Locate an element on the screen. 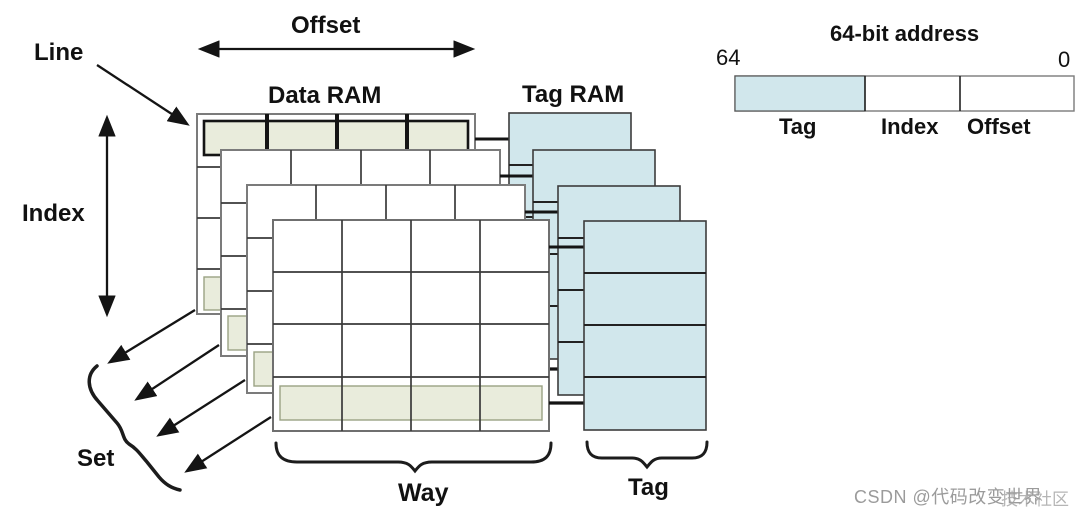 The height and width of the screenshot is (521, 1086). address-field-tag-label: Tag is located at coordinates (798, 126).